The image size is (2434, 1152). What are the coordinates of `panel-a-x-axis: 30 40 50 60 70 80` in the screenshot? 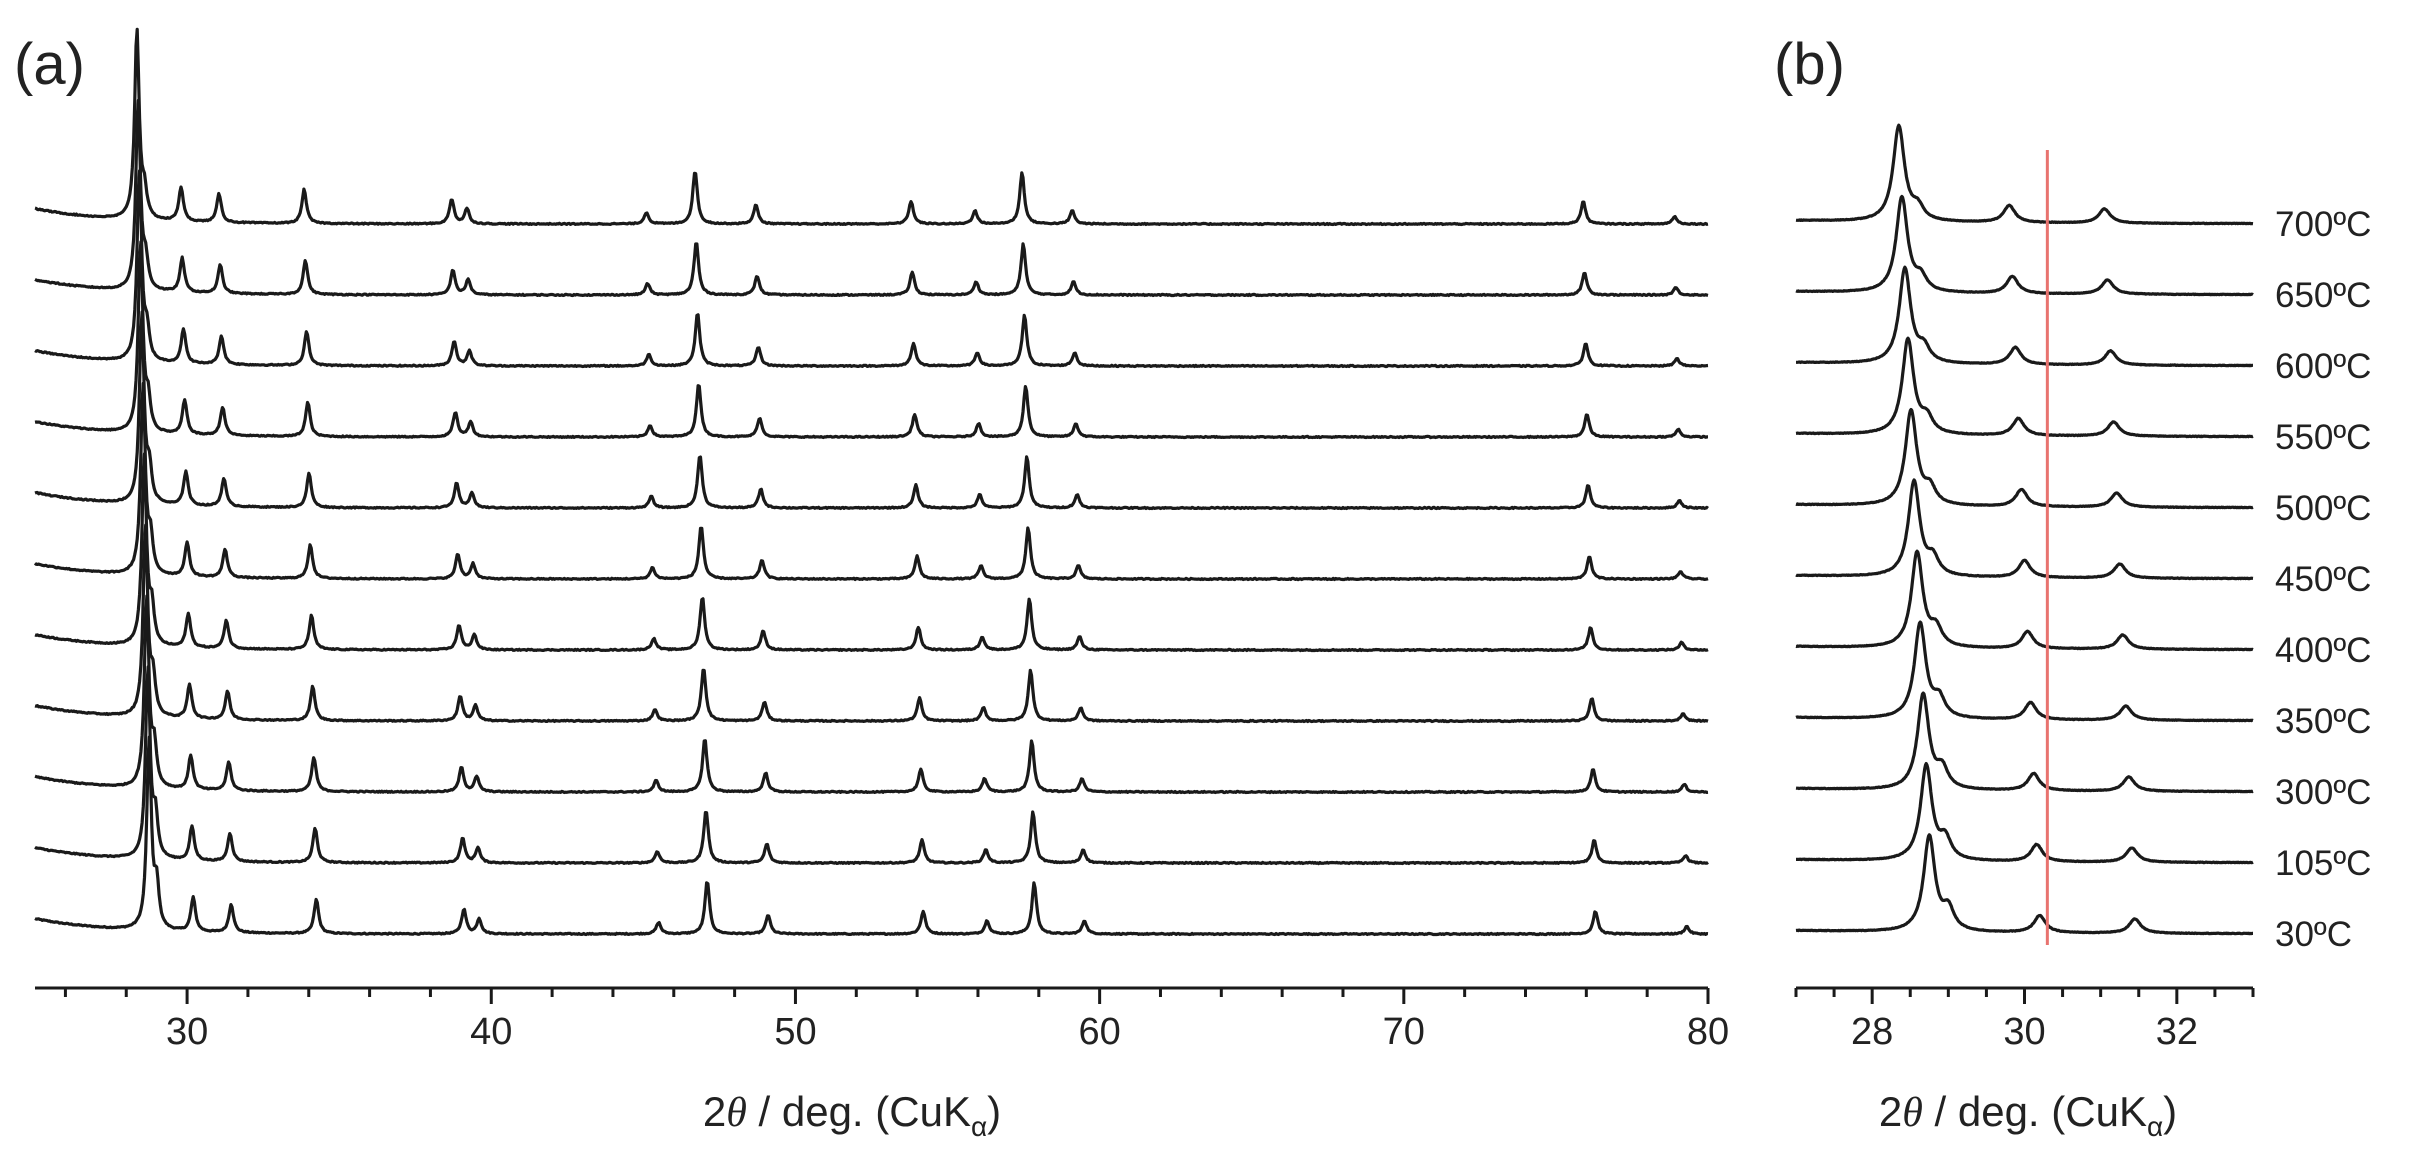 It's located at (882, 1019).